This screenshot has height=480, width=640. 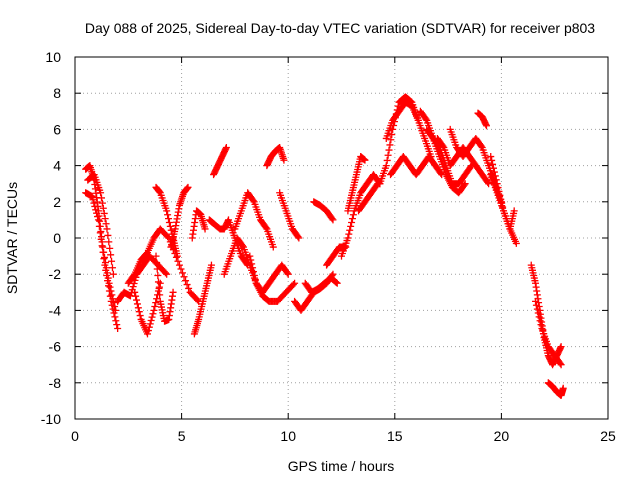 I want to click on x-axis-label: GPS time / hours, so click(x=341, y=466).